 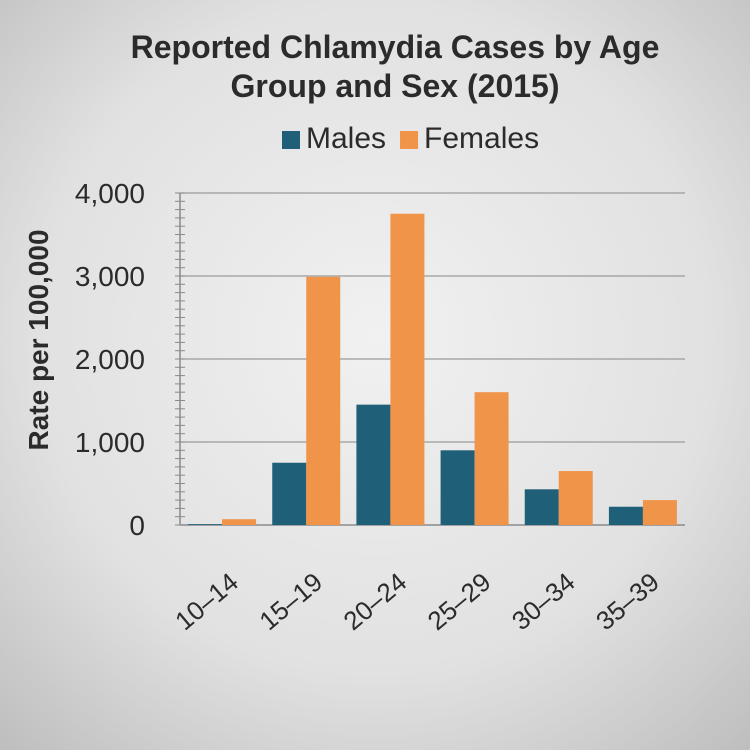 What do you see at coordinates (110, 276) in the screenshot?
I see `y-tick-label: 3,000` at bounding box center [110, 276].